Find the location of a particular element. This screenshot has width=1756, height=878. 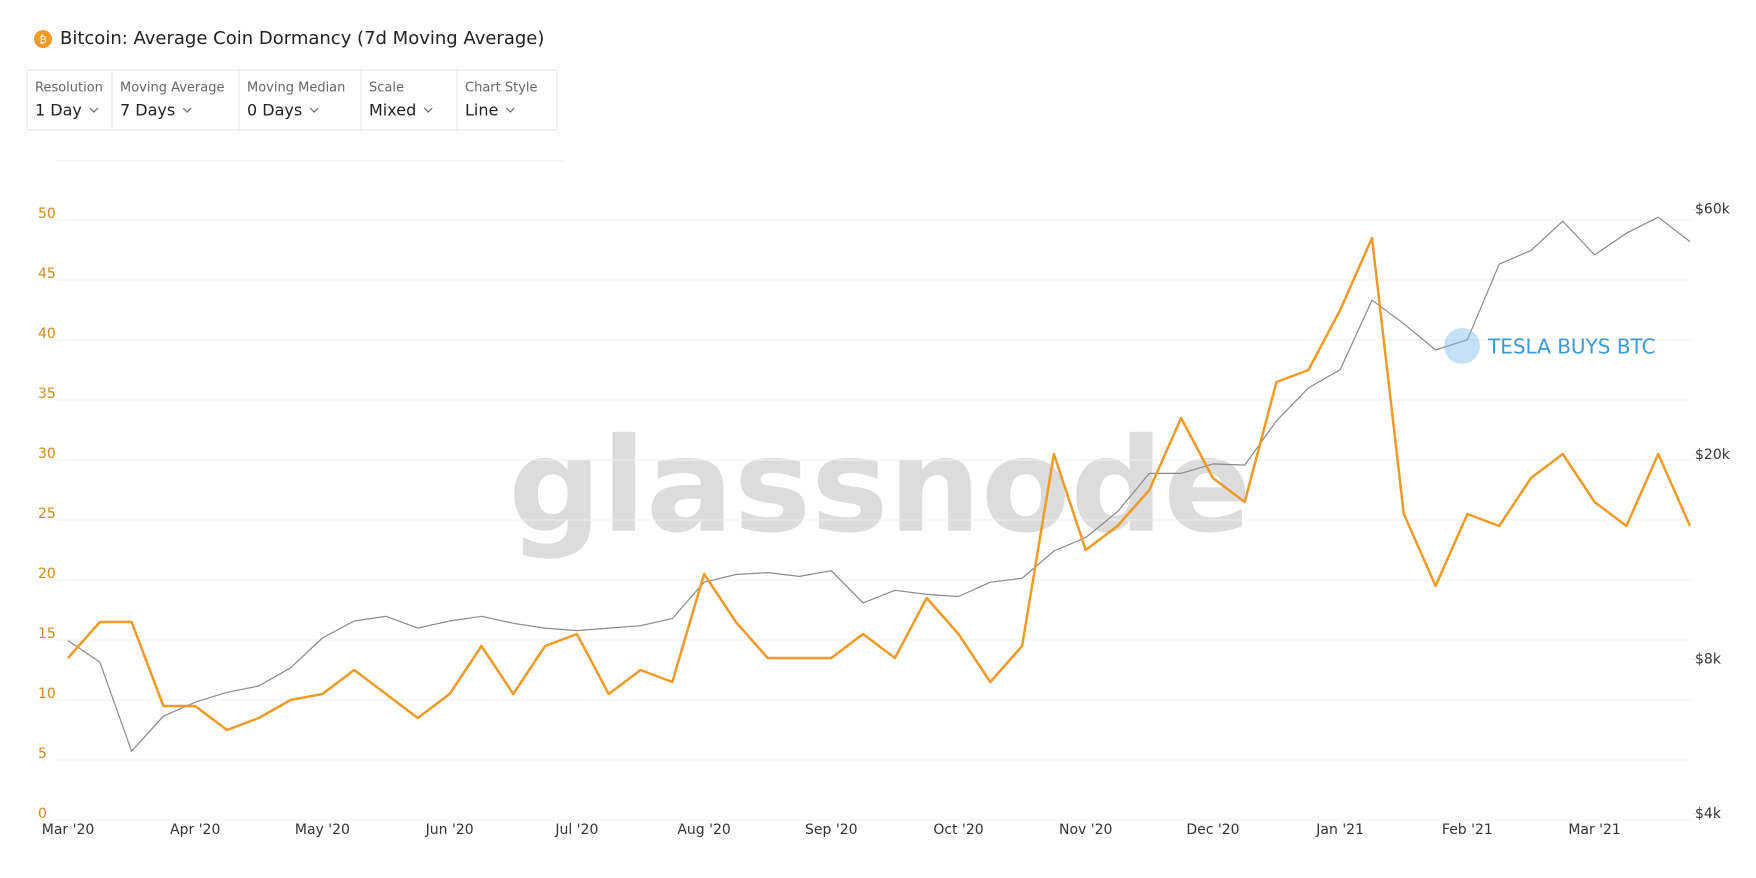

y2-tick-label: $4k is located at coordinates (1708, 814).